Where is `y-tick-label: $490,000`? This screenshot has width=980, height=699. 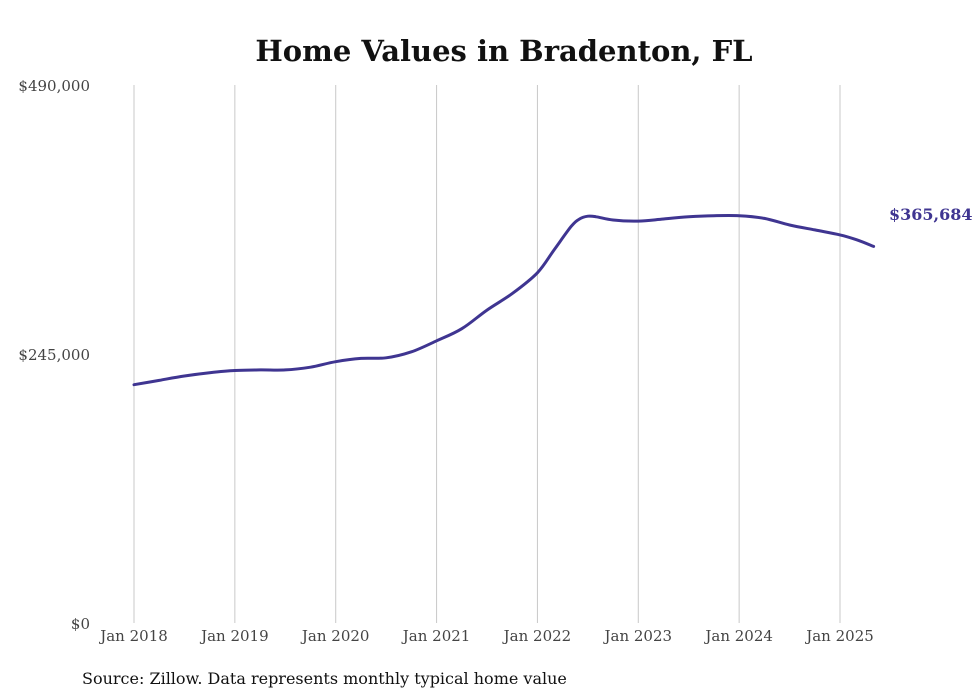 y-tick-label: $490,000 is located at coordinates (54, 86).